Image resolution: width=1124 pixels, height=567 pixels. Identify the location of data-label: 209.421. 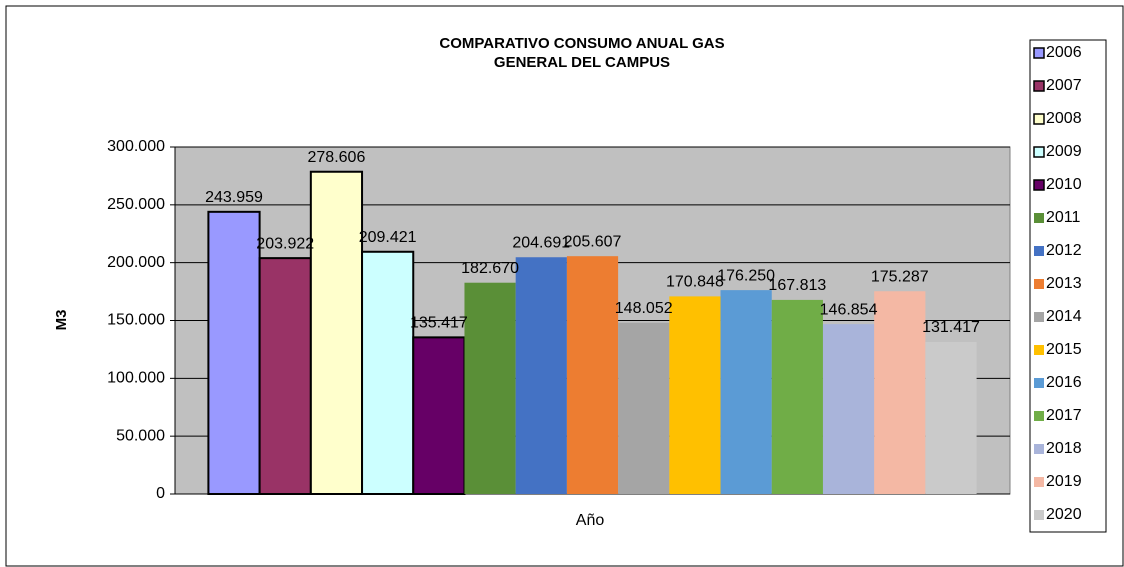
(388, 237).